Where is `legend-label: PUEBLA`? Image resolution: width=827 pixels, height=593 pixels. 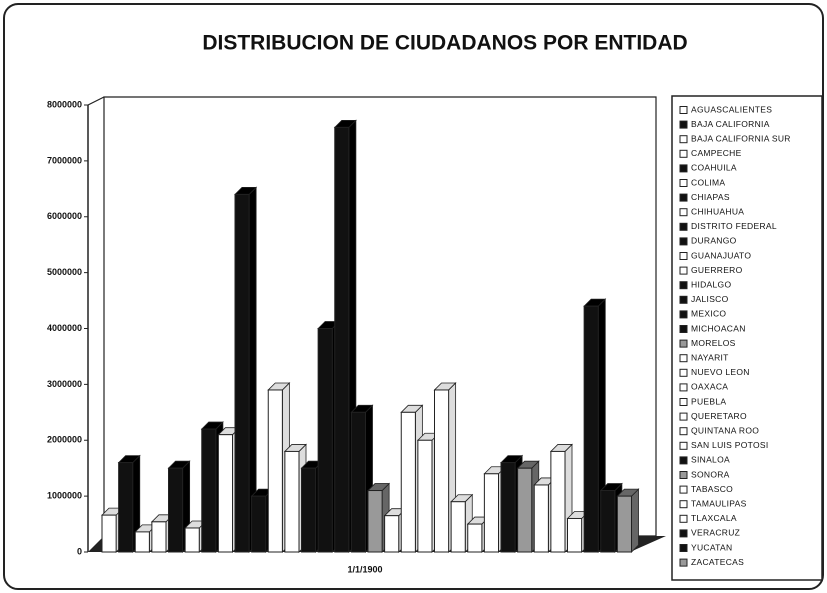
legend-label: PUEBLA is located at coordinates (708, 401).